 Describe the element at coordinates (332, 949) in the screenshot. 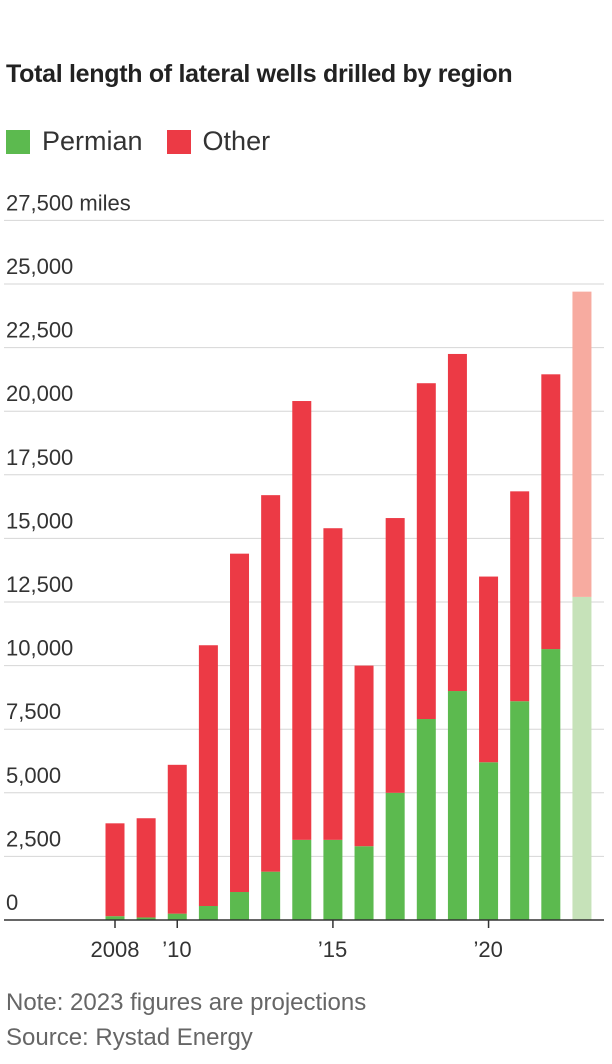

I see `x-tick-label: ’15` at that location.